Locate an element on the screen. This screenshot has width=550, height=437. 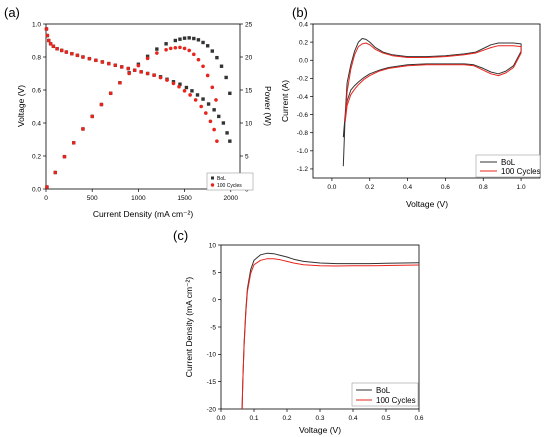
x-axis-label-c: Voltage (V) is located at coordinates (320, 430).